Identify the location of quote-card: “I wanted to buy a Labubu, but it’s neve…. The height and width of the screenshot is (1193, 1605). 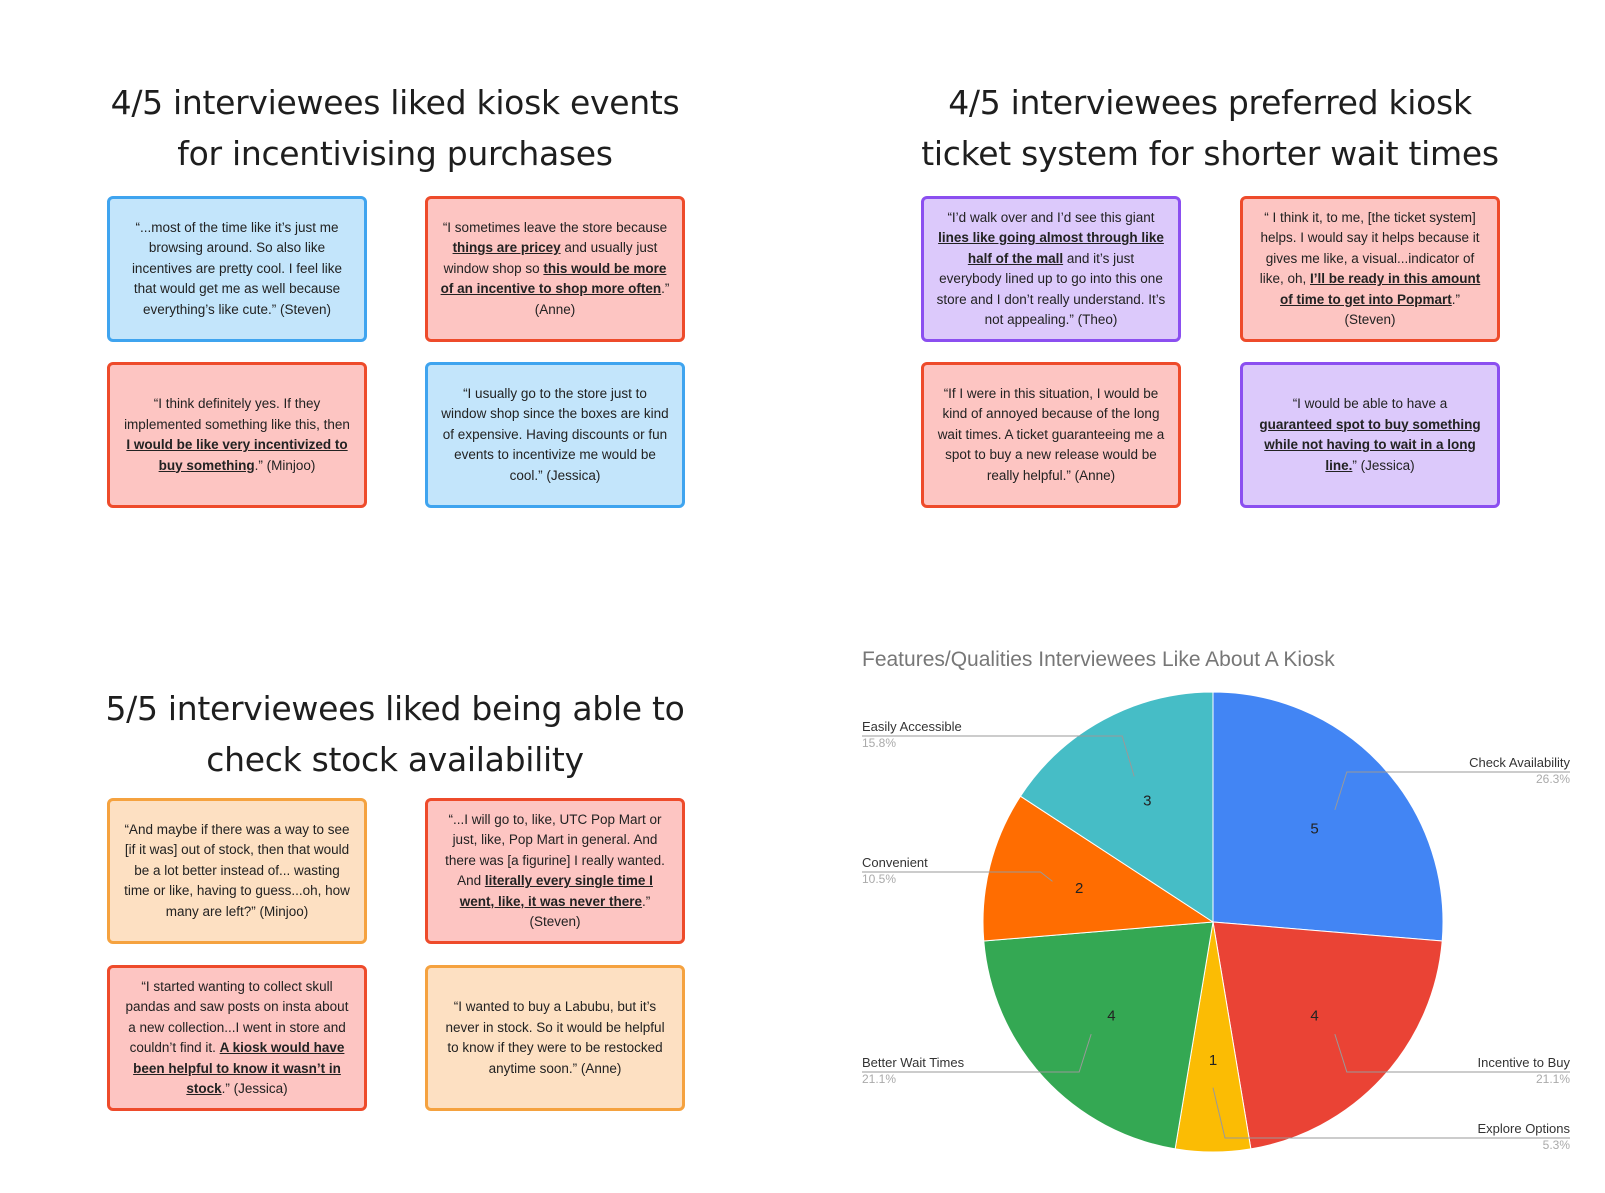
(555, 1038).